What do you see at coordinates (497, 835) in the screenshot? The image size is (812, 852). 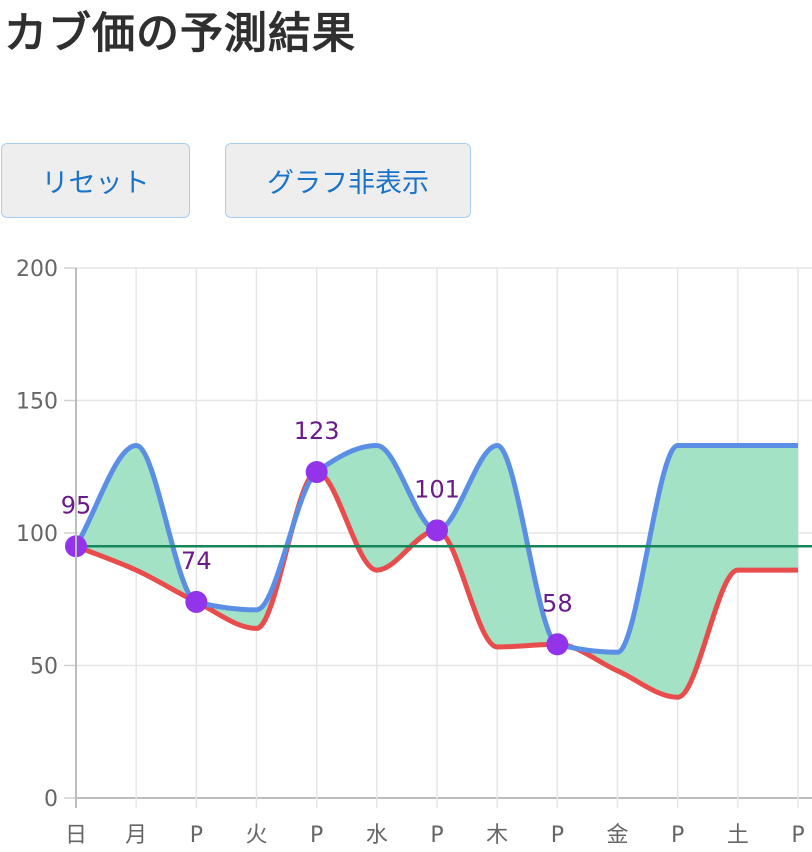 I see `x-tick-label: 木` at bounding box center [497, 835].